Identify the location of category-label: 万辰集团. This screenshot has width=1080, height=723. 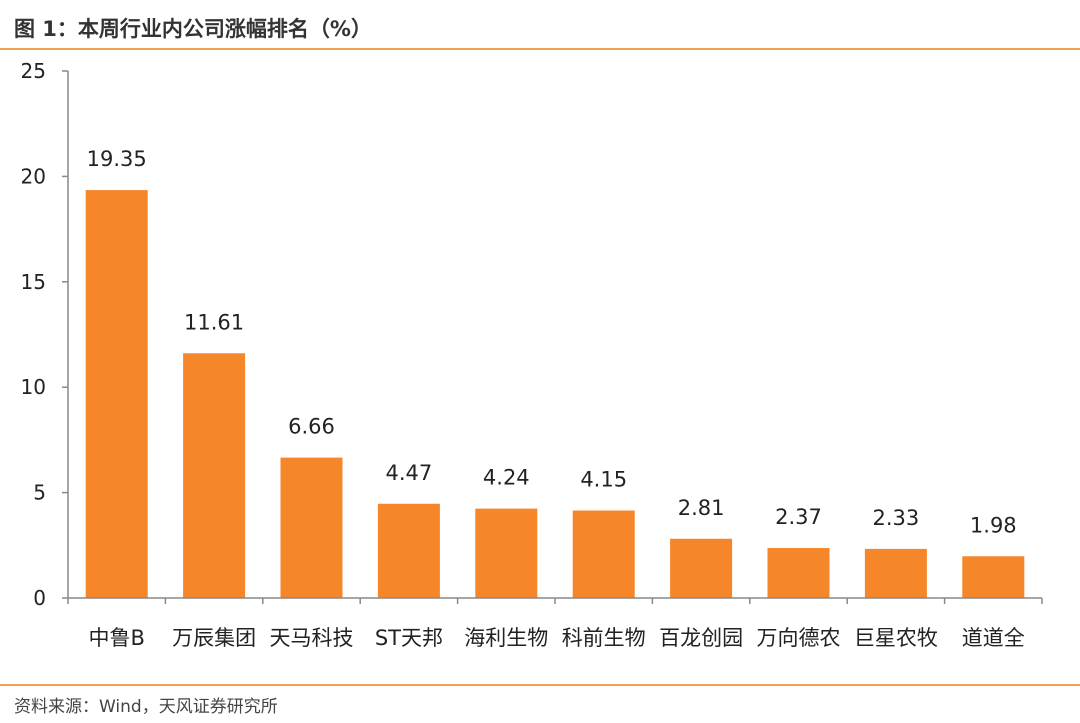
(214, 638).